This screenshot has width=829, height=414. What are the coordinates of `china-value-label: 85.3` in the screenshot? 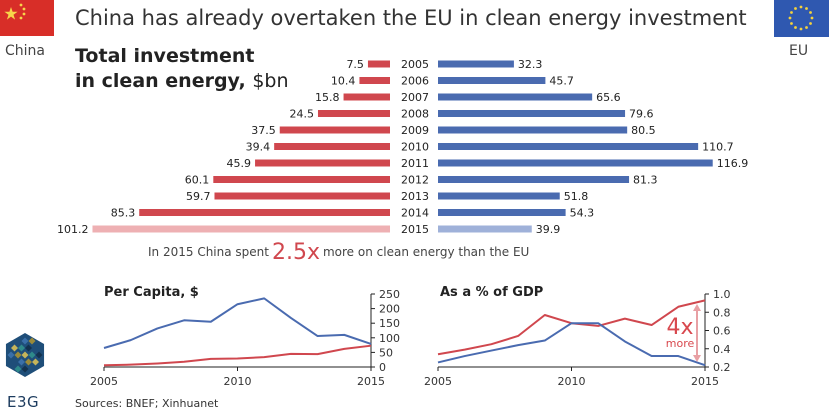 It's located at (123, 213).